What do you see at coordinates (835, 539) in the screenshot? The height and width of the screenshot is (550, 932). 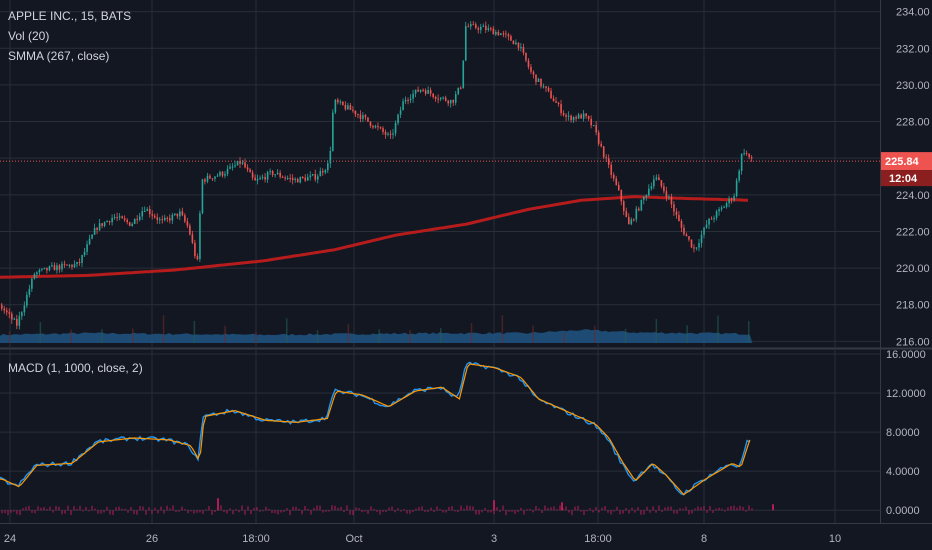 I see `x-tick-label: 10` at bounding box center [835, 539].